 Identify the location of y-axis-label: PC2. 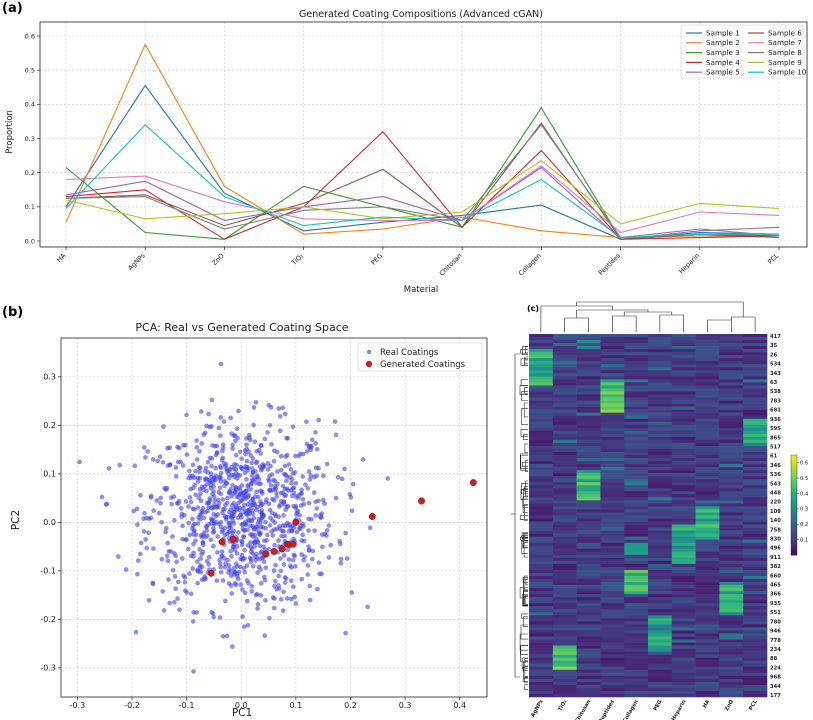
(16, 520).